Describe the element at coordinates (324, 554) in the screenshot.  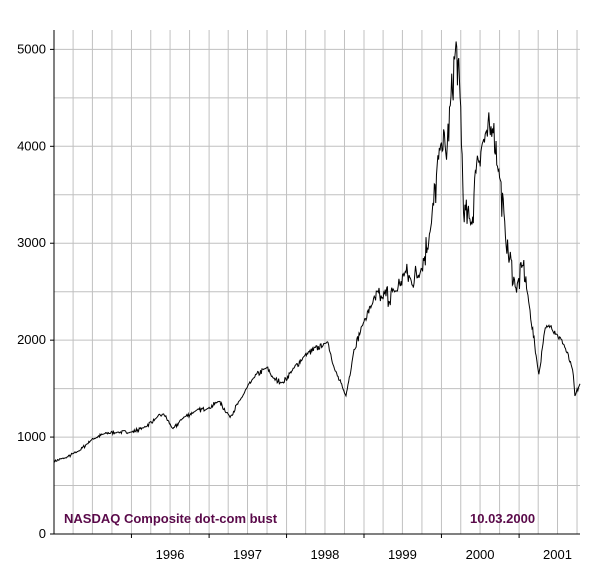
I see `x-tick-label: 1998` at that location.